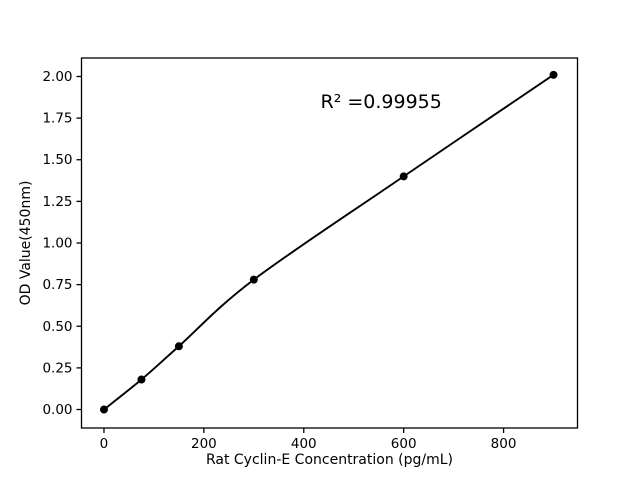 Image resolution: width=640 pixels, height=480 pixels. Describe the element at coordinates (57, 285) in the screenshot. I see `y-tick-label: 0.75` at that location.